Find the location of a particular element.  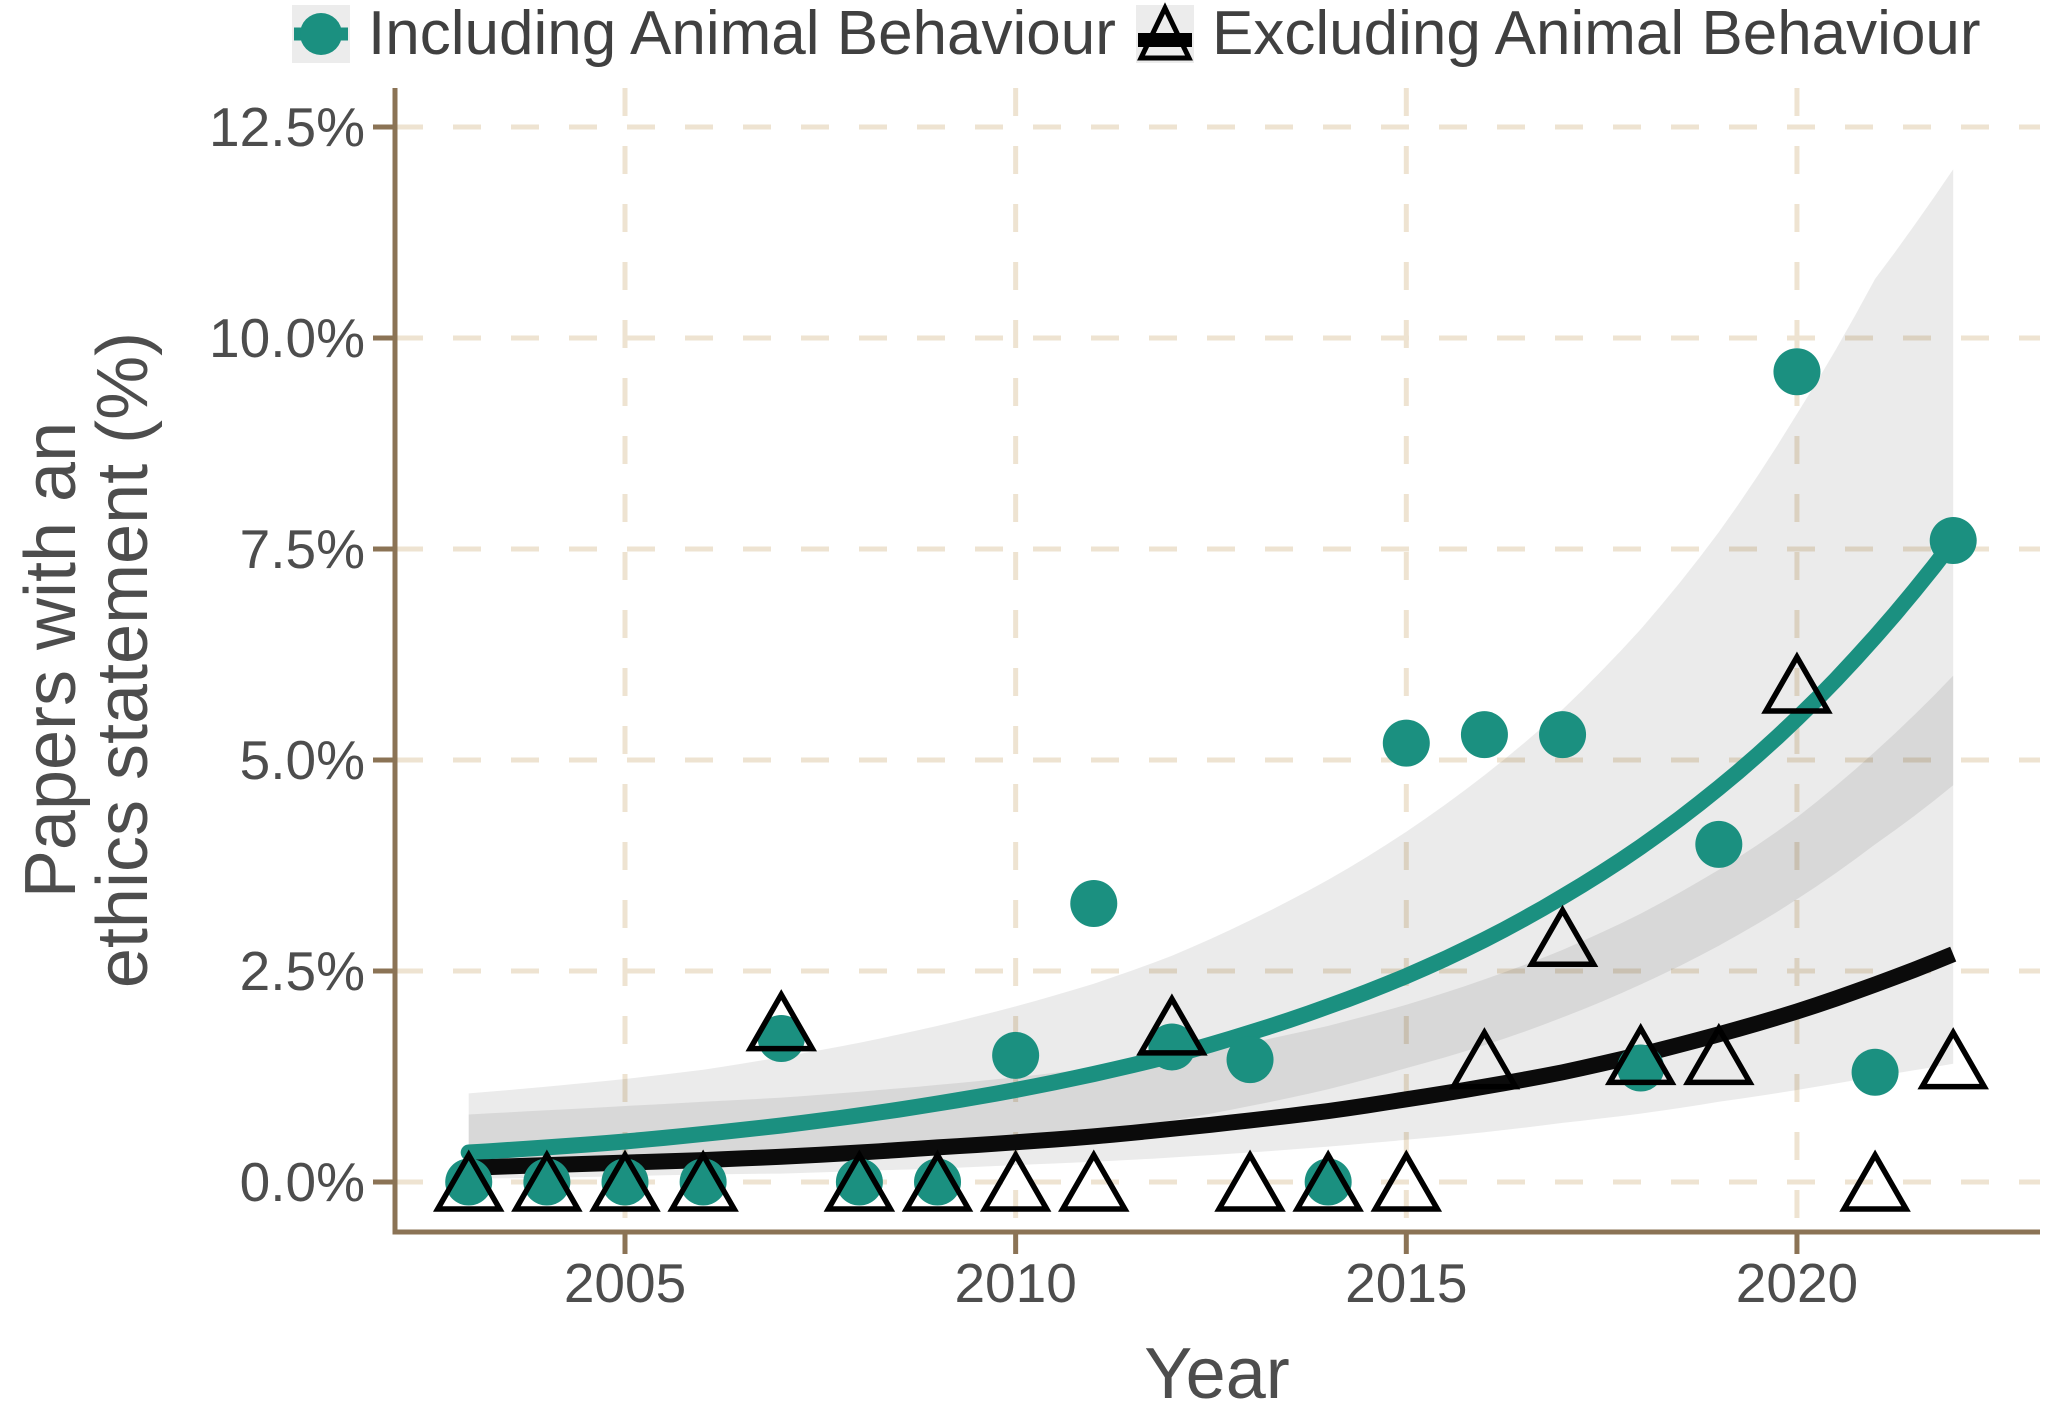

y-tick-label: 10.0% is located at coordinates (287, 338).